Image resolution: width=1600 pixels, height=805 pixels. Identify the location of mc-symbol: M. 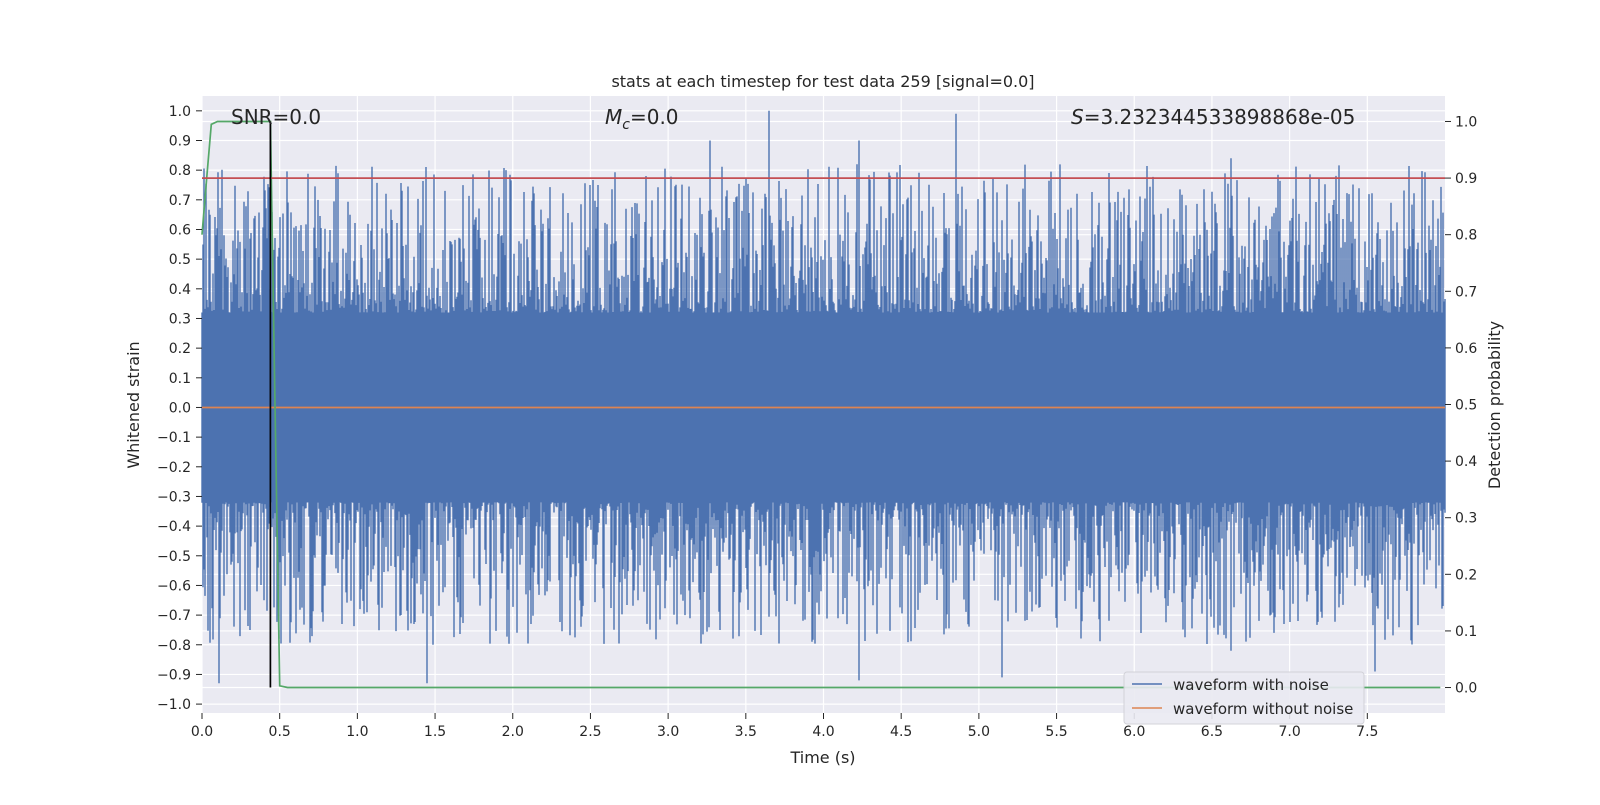
(613, 117).